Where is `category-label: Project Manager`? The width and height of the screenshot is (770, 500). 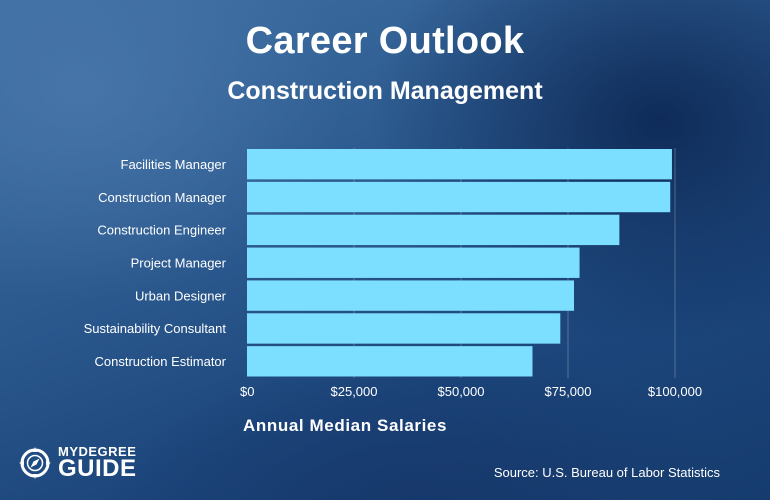 category-label: Project Manager is located at coordinates (179, 263).